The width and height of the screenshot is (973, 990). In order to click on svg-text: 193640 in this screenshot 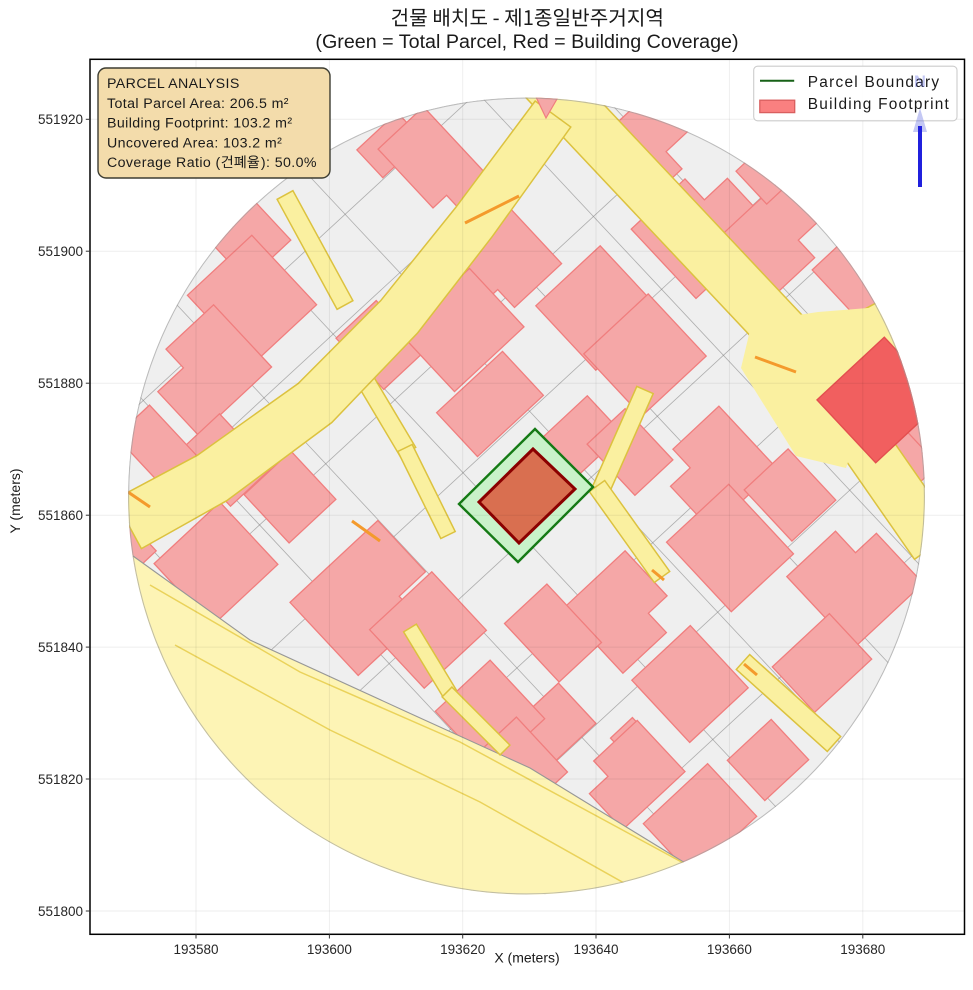, I will do `click(595, 949)`.